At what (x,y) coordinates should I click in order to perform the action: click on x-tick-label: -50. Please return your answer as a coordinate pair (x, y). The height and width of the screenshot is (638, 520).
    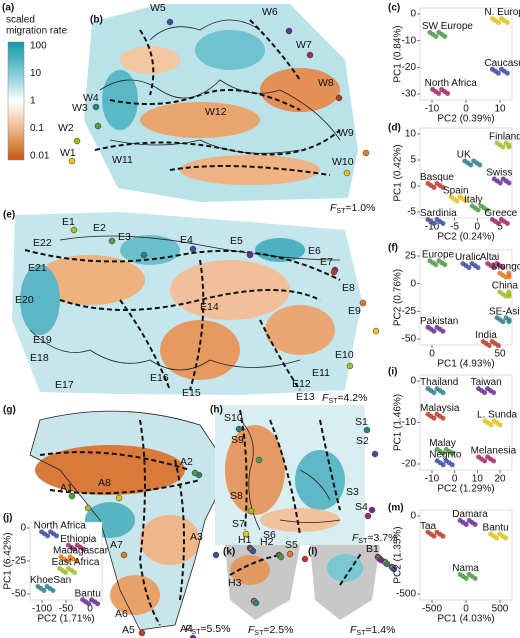
    Looking at the image, I should click on (66, 609).